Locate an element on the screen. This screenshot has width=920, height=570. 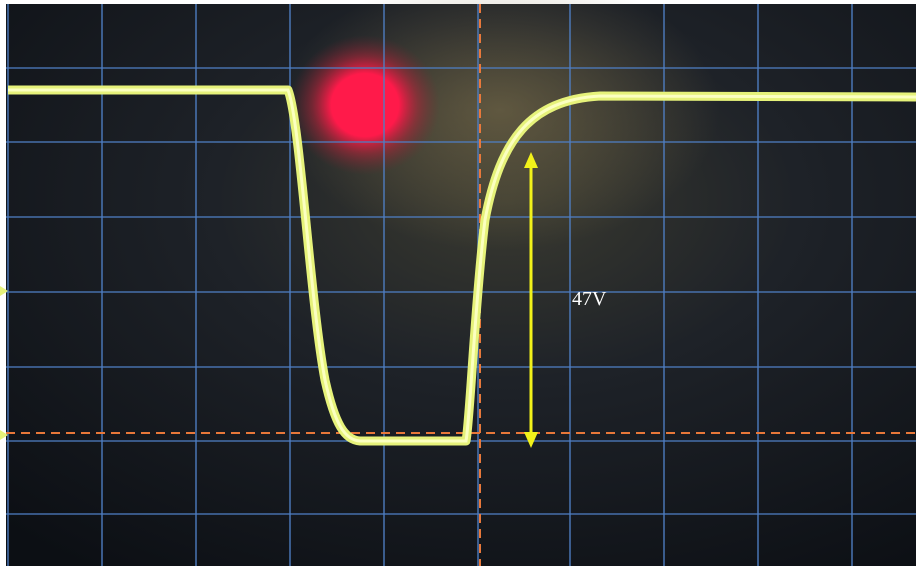
channel-marker is located at coordinates (4, 291).